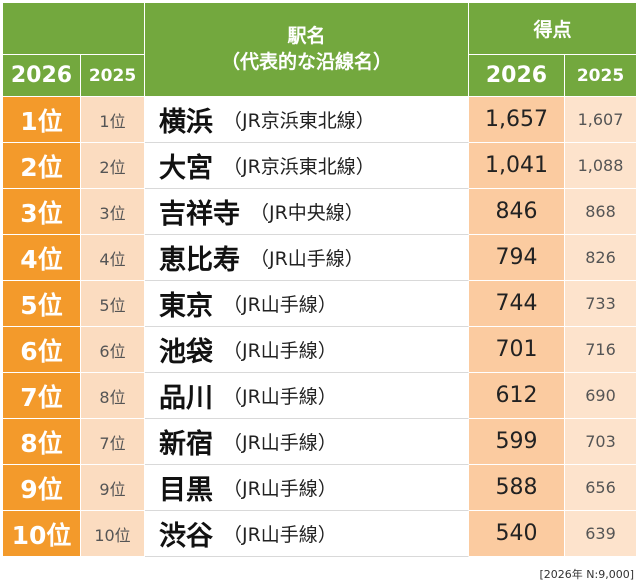 The width and height of the screenshot is (640, 585). I want to click on rank-2026-header: 2026, so click(42, 76).